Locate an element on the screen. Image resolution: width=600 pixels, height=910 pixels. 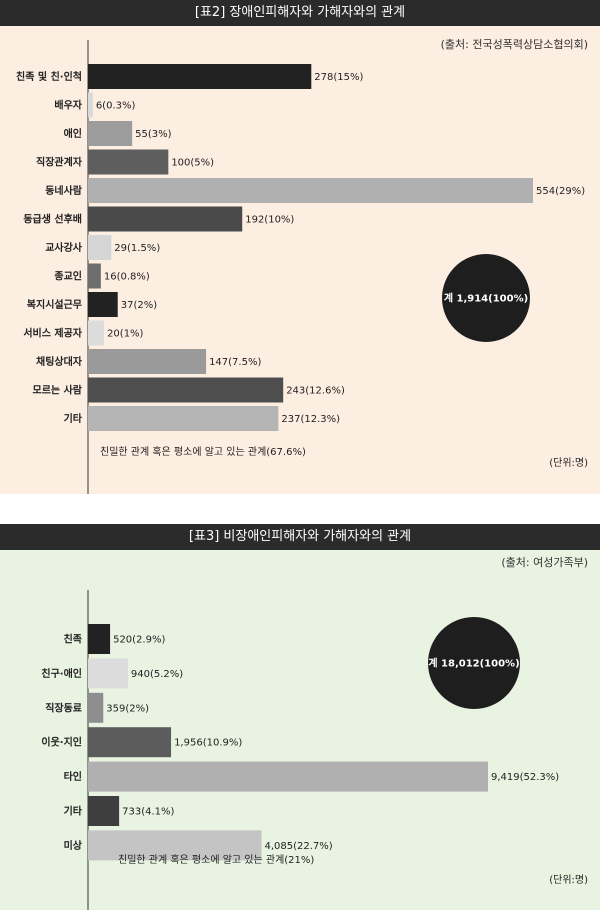
value-label-2: 940(5.2%) is located at coordinates (157, 674).